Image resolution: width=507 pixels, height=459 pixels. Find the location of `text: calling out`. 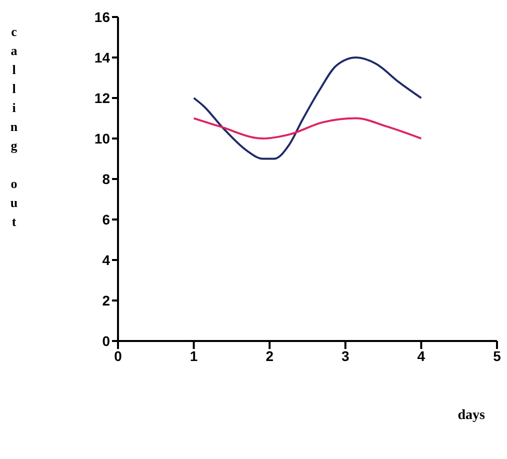

text: calling out is located at coordinates (14, 126).